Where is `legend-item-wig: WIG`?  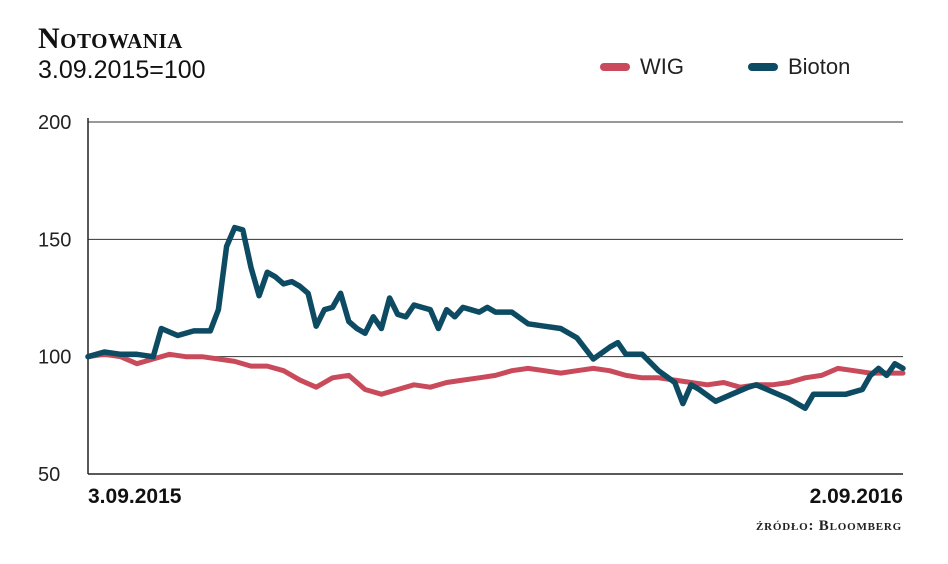 legend-item-wig: WIG is located at coordinates (642, 67).